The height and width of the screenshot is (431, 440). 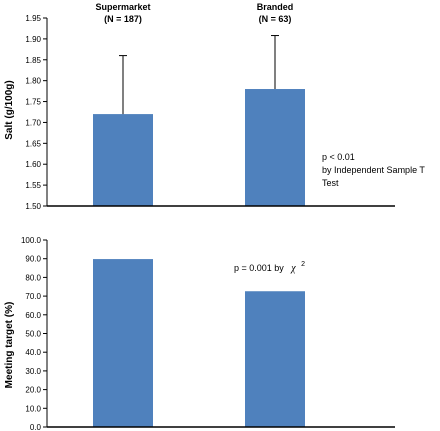 I want to click on top-y-tick-label-3: 1.65, so click(x=33, y=143).